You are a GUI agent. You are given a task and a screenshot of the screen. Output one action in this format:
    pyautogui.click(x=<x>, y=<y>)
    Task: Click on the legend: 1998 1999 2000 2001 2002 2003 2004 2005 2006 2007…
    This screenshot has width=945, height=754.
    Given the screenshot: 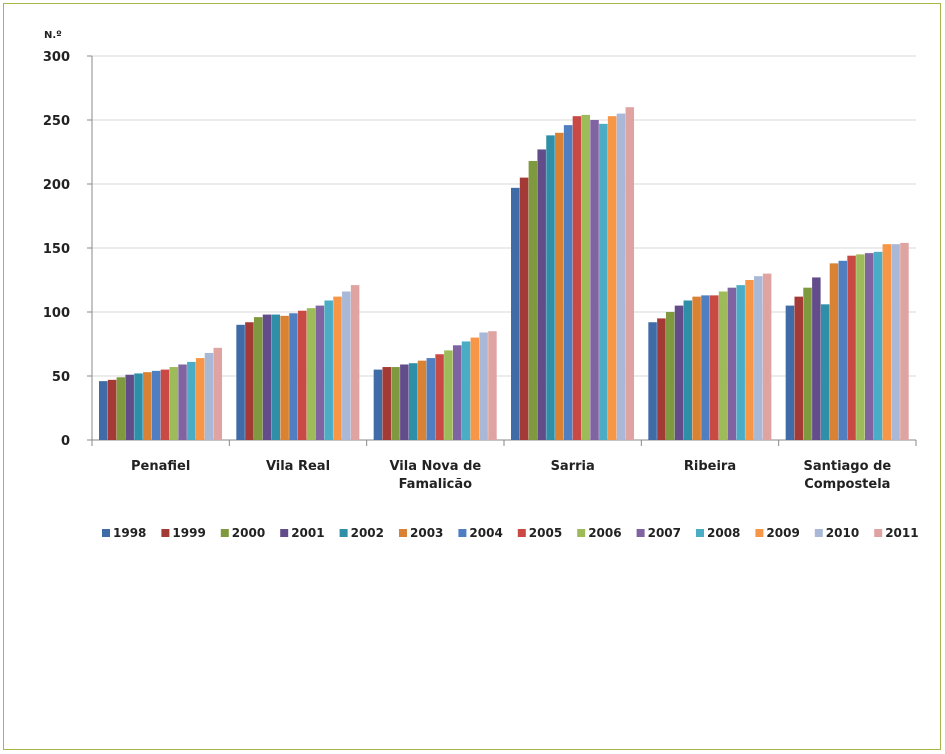 What is the action you would take?
    pyautogui.click(x=510, y=533)
    